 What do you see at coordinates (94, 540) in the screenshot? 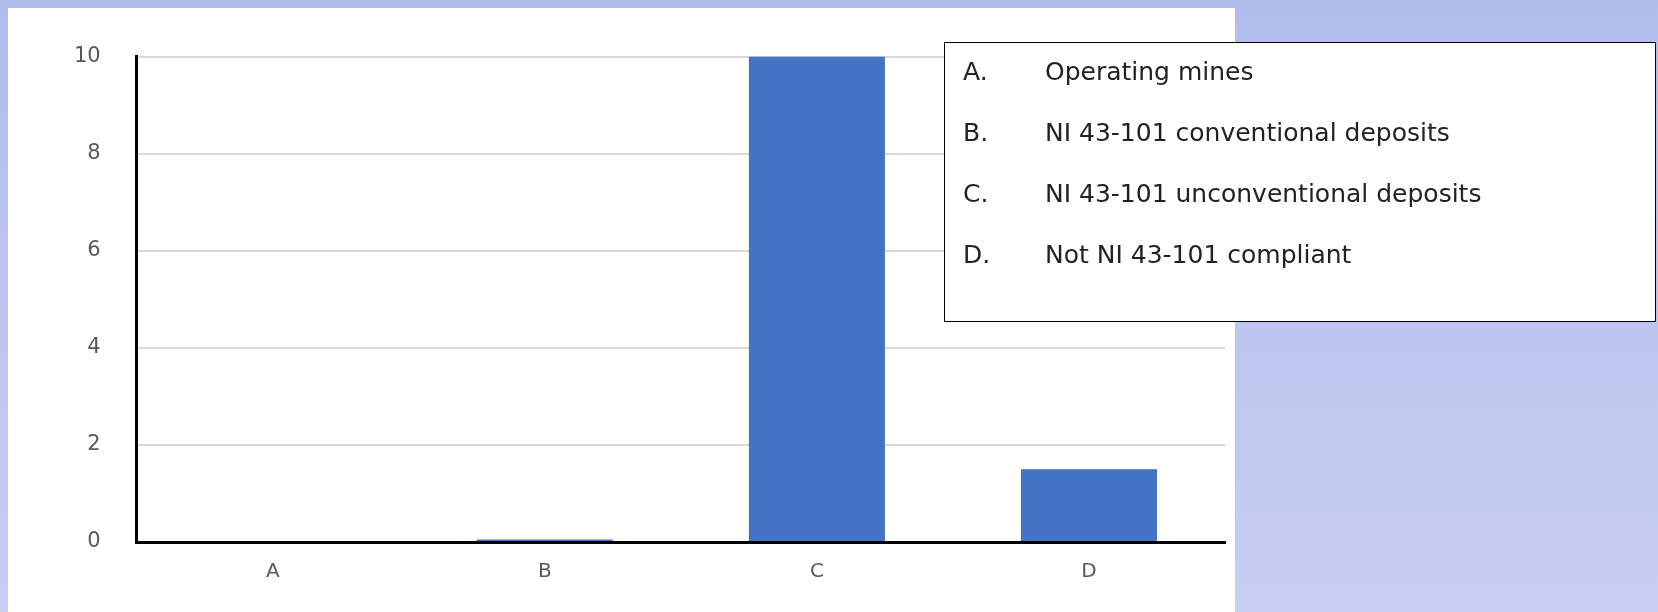
I see `y-tick-label: 0` at bounding box center [94, 540].